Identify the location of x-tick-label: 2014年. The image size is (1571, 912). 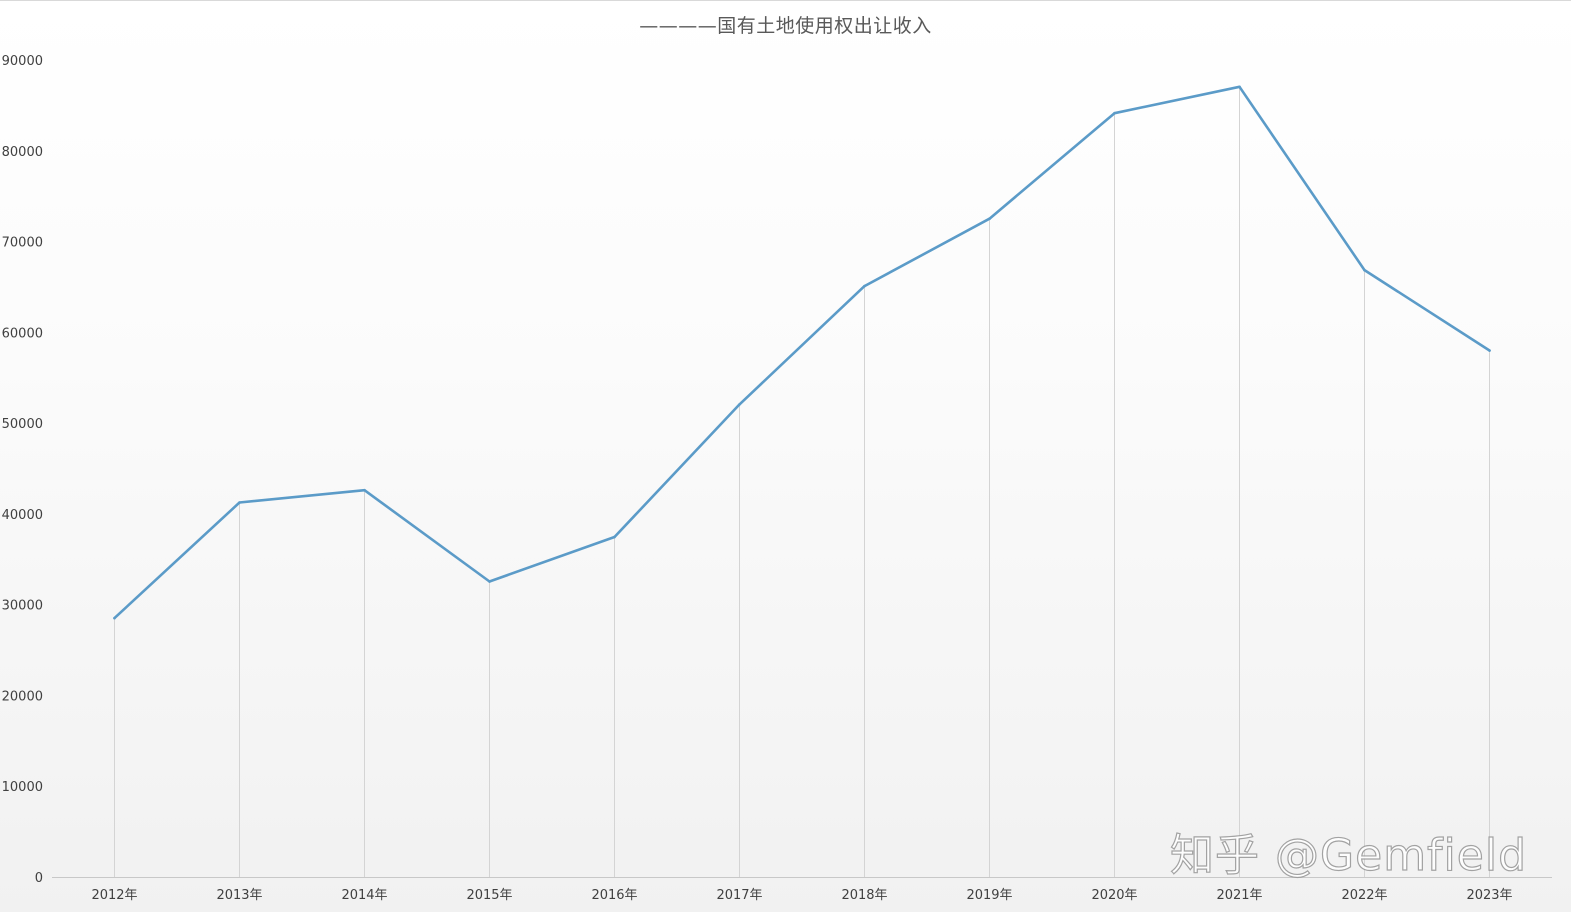
(364, 895).